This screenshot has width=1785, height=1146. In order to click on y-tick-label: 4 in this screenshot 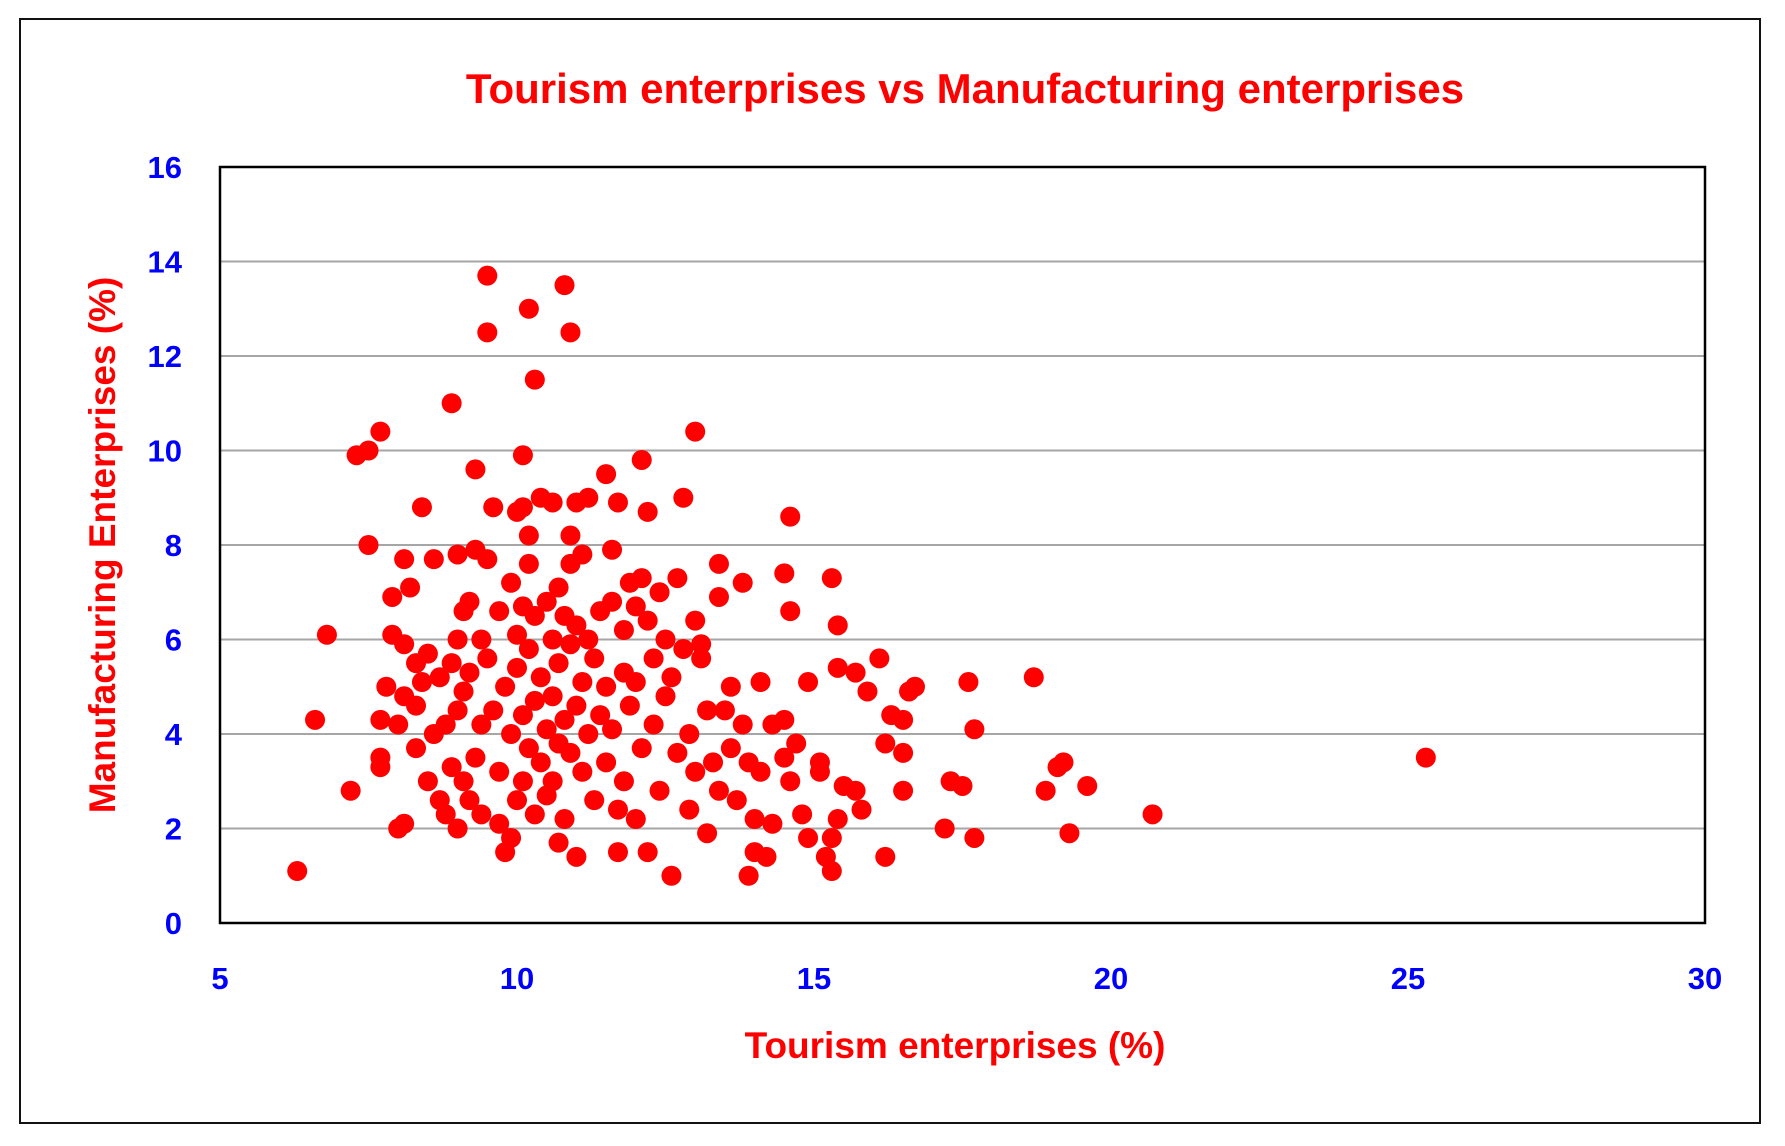, I will do `click(174, 734)`.